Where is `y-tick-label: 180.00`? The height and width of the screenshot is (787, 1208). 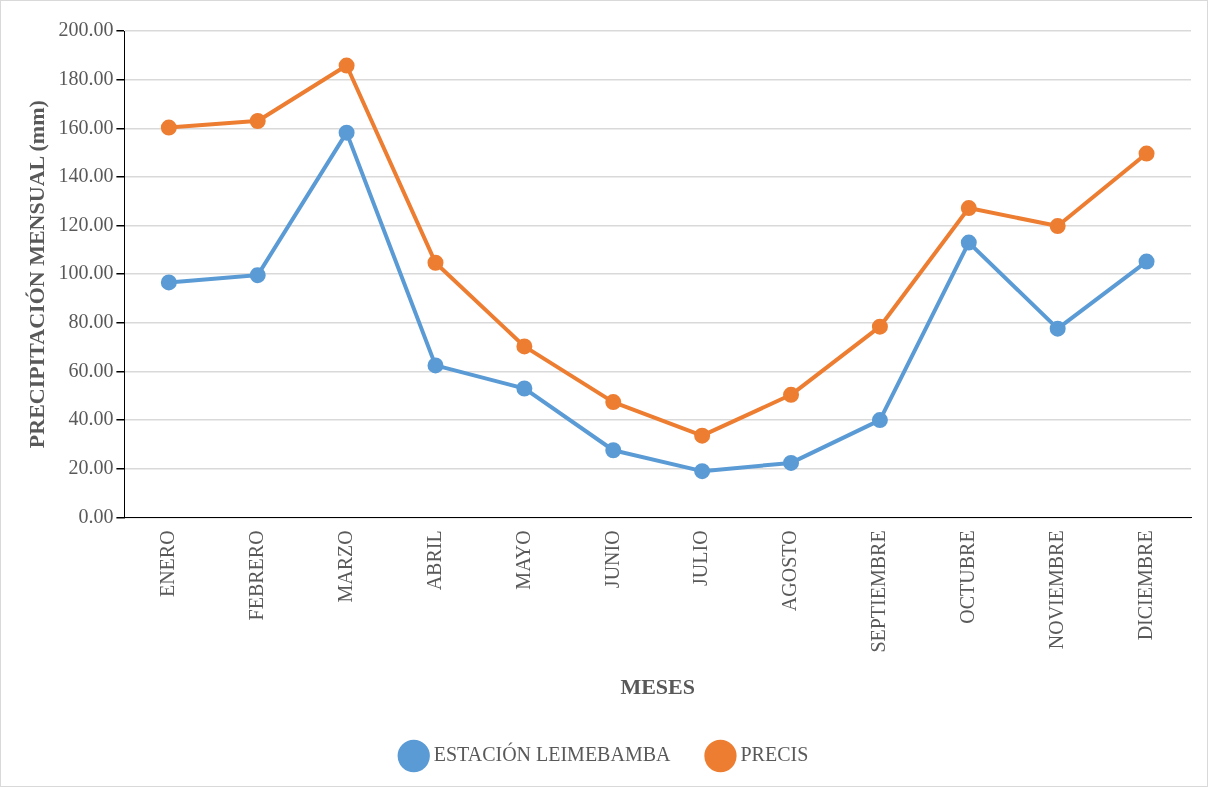
y-tick-label: 180.00 is located at coordinates (86, 77).